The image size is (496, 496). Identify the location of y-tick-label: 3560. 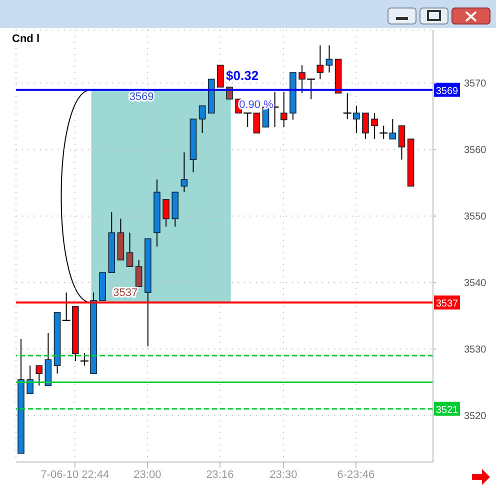
(475, 150).